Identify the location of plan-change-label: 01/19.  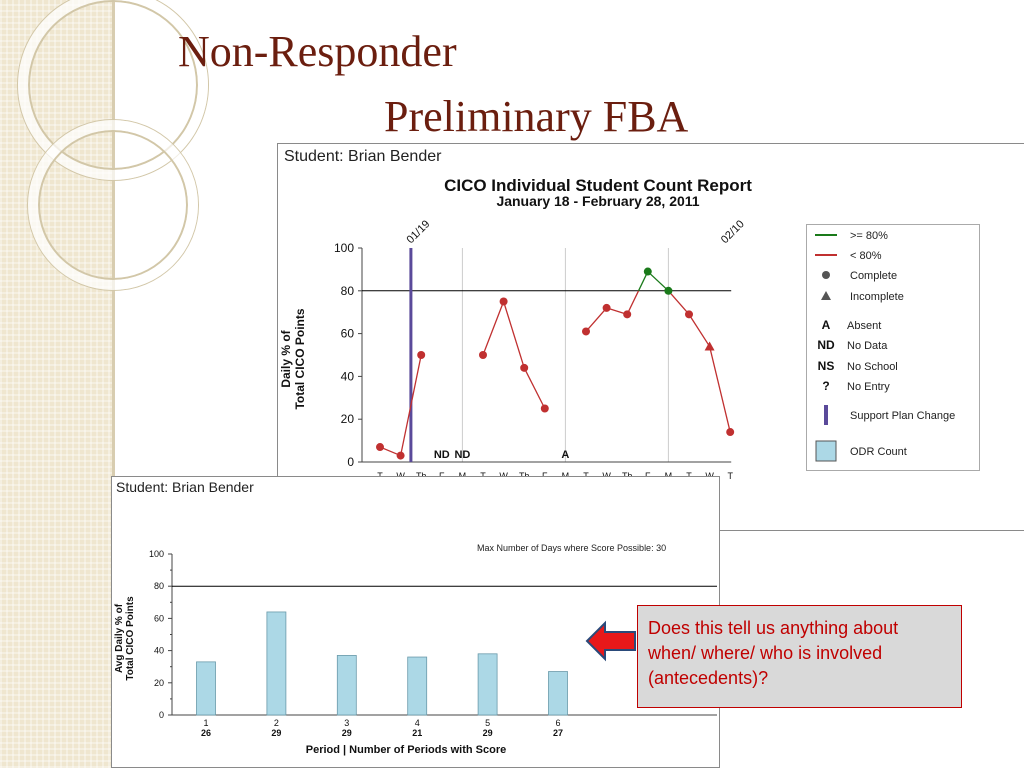
(419, 232).